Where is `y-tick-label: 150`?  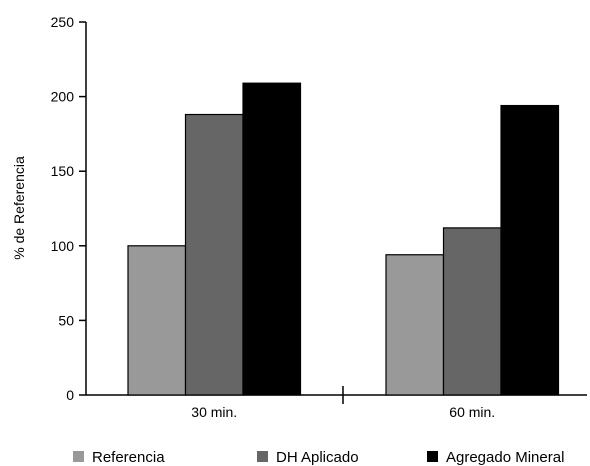
y-tick-label: 150 is located at coordinates (63, 171).